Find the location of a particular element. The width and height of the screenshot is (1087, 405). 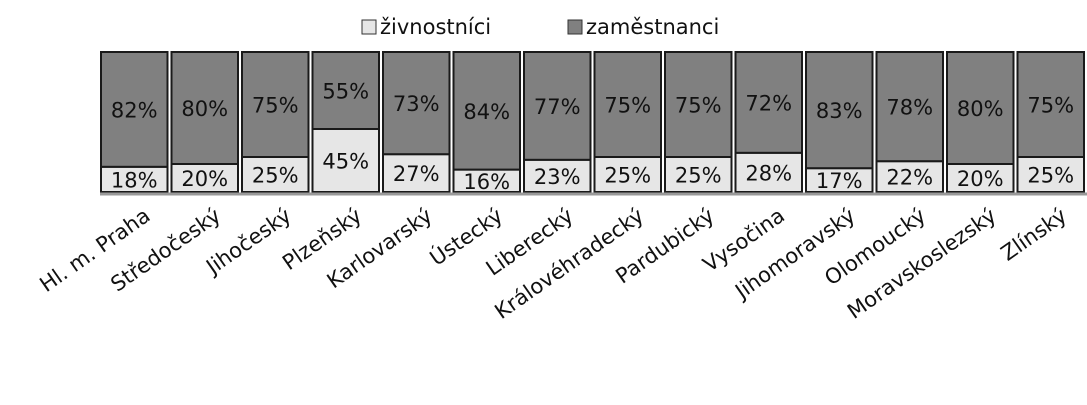

data-label: 72% is located at coordinates (768, 103).